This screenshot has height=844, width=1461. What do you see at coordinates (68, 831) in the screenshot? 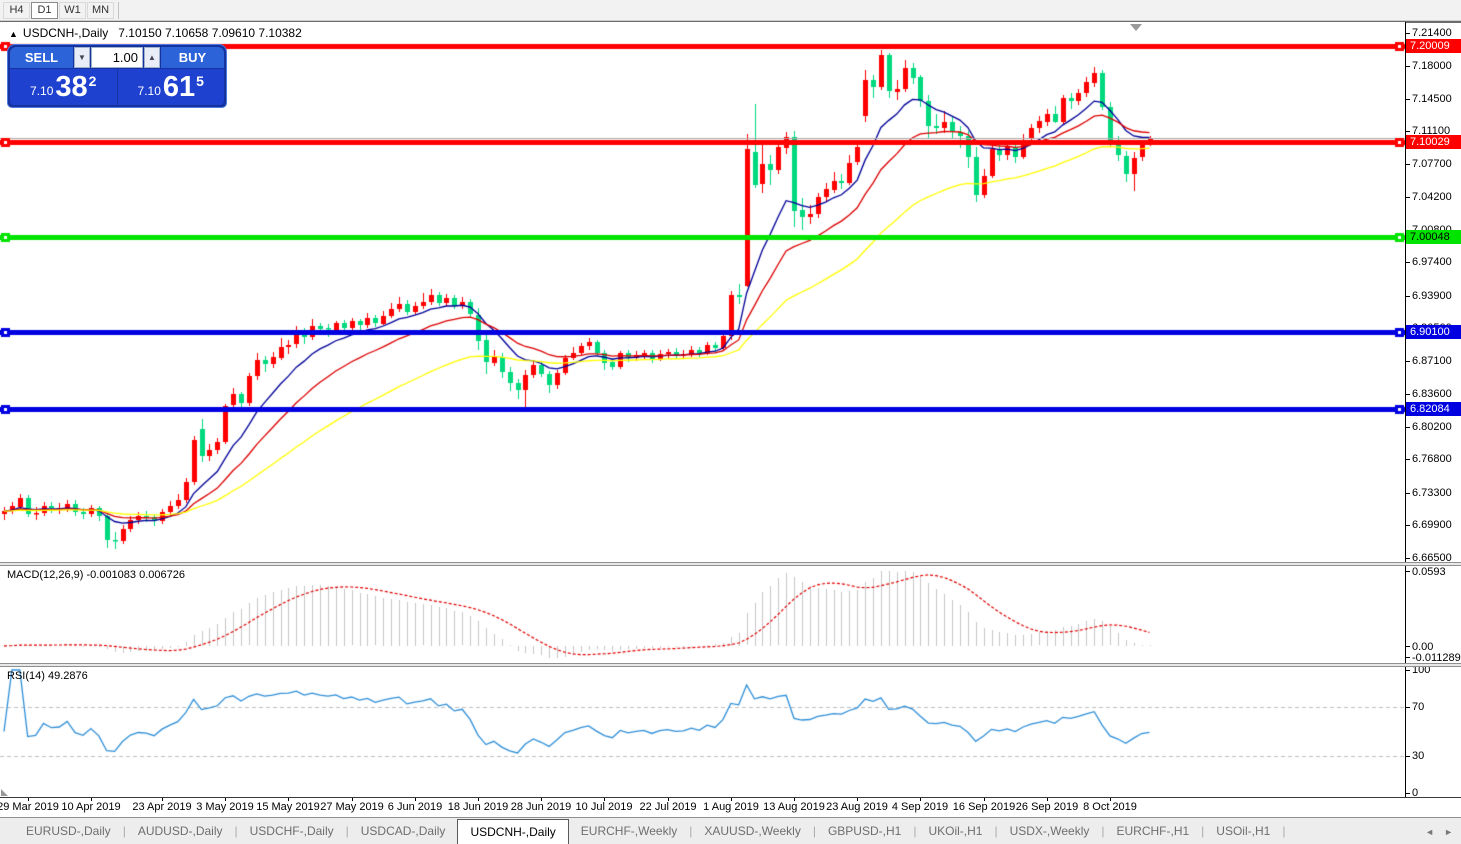
I see `chart-tab-eurusd-daily: EURUSD-,Daily` at bounding box center [68, 831].